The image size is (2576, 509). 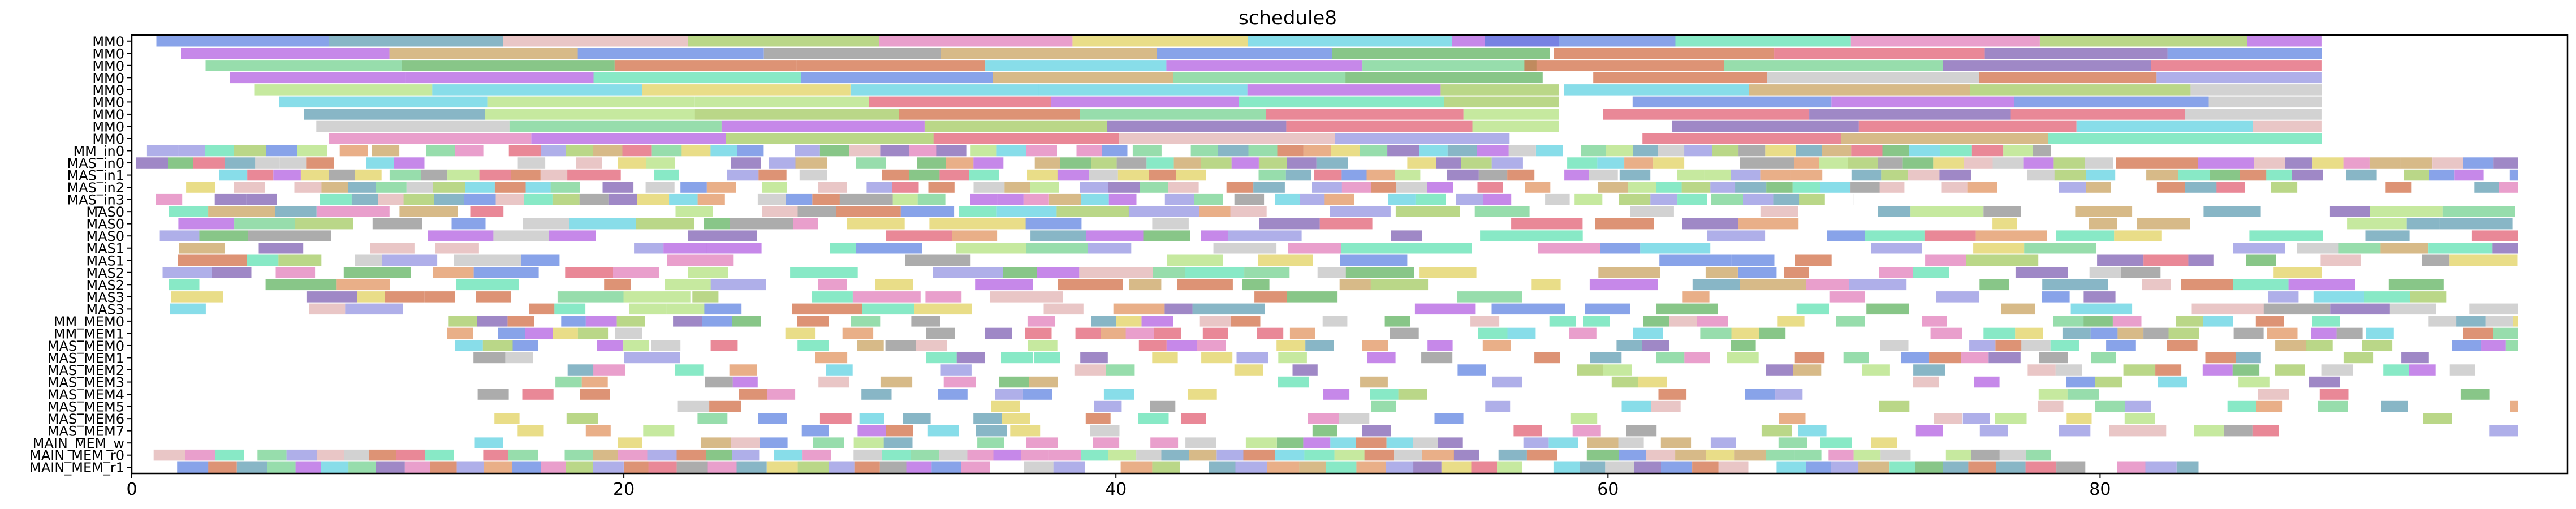 I want to click on y-tick-label: MAS_in2, so click(x=95, y=188).